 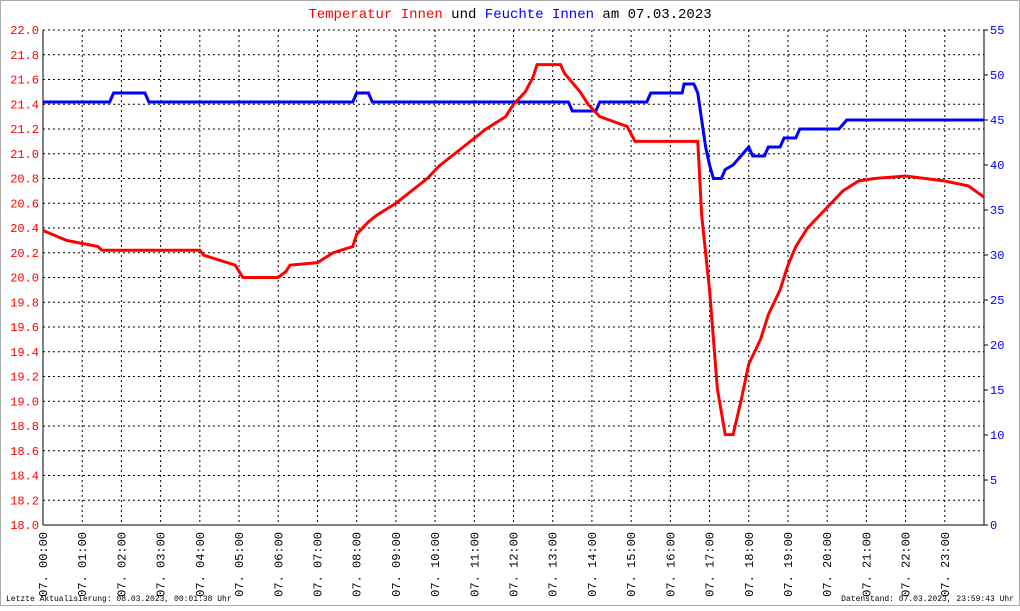 What do you see at coordinates (997, 256) in the screenshot?
I see `y2-tick-label: 30` at bounding box center [997, 256].